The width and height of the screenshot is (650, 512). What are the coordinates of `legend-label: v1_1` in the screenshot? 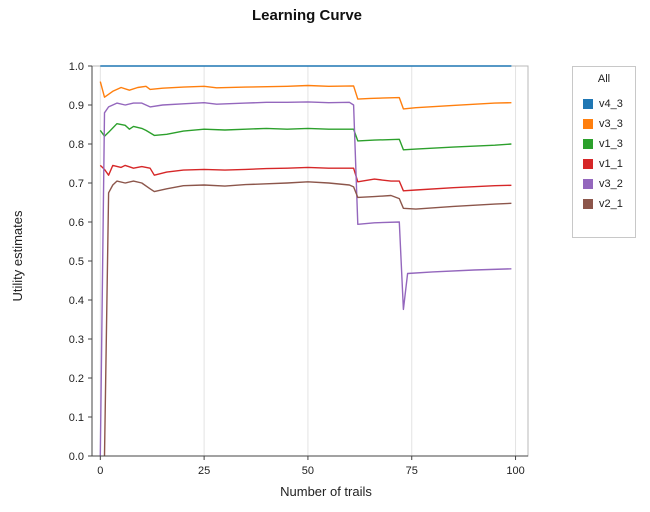 It's located at (611, 164).